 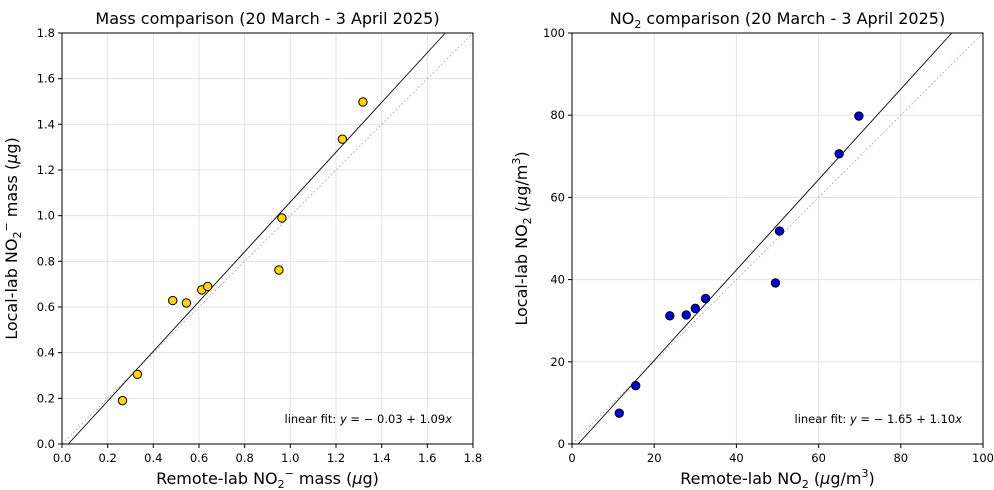 I want to click on y-tick-label: 20, so click(x=557, y=362).